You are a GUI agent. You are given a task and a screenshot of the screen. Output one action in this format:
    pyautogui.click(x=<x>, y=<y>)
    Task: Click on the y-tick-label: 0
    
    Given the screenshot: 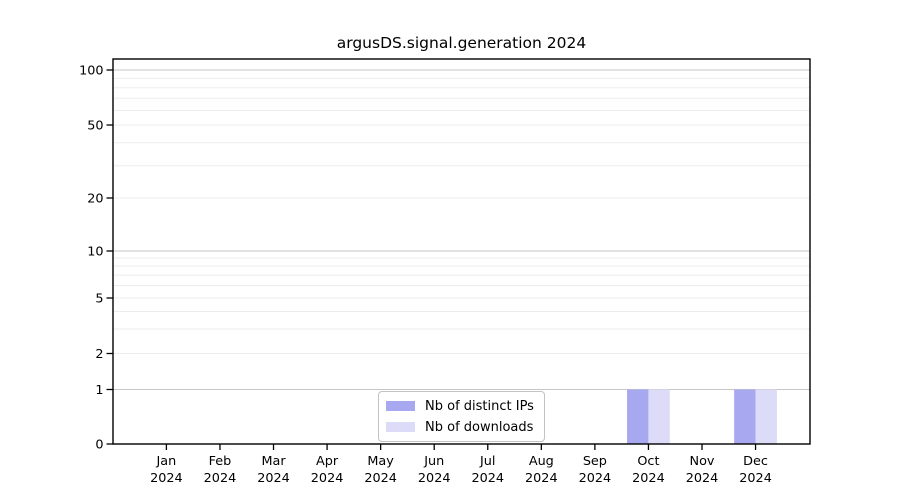 What is the action you would take?
    pyautogui.click(x=99, y=445)
    